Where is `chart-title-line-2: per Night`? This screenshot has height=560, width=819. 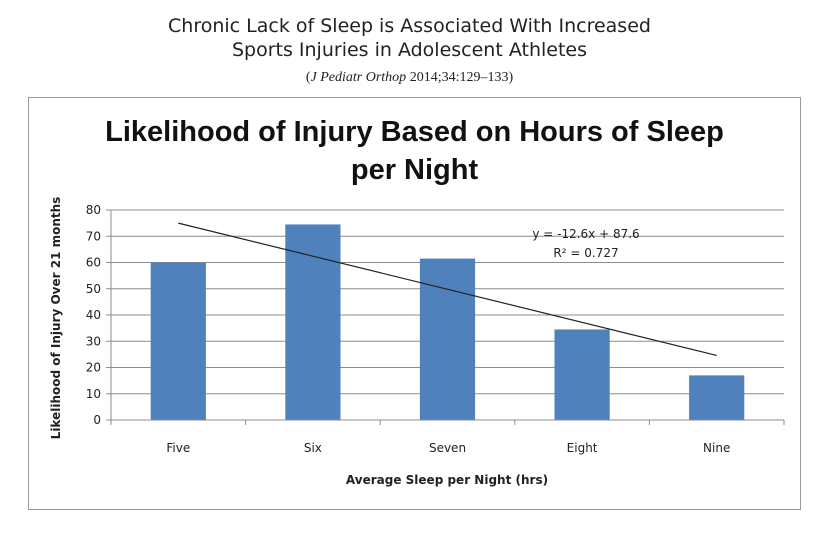 chart-title-line-2: per Night is located at coordinates (414, 170).